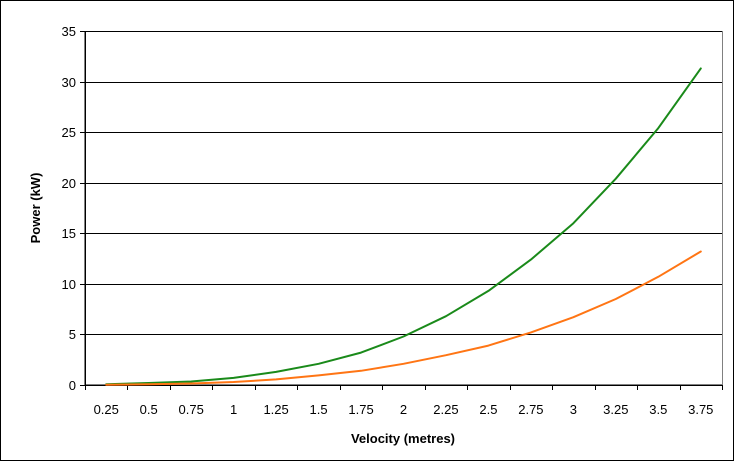 The width and height of the screenshot is (734, 461). Describe the element at coordinates (530, 409) in the screenshot. I see `x-tick-label-2.75: 2.75` at that location.